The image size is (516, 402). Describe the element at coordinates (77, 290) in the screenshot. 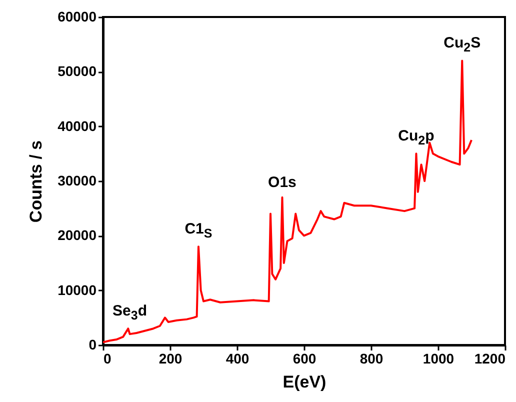

I see `y-tick-label: 10000` at that location.